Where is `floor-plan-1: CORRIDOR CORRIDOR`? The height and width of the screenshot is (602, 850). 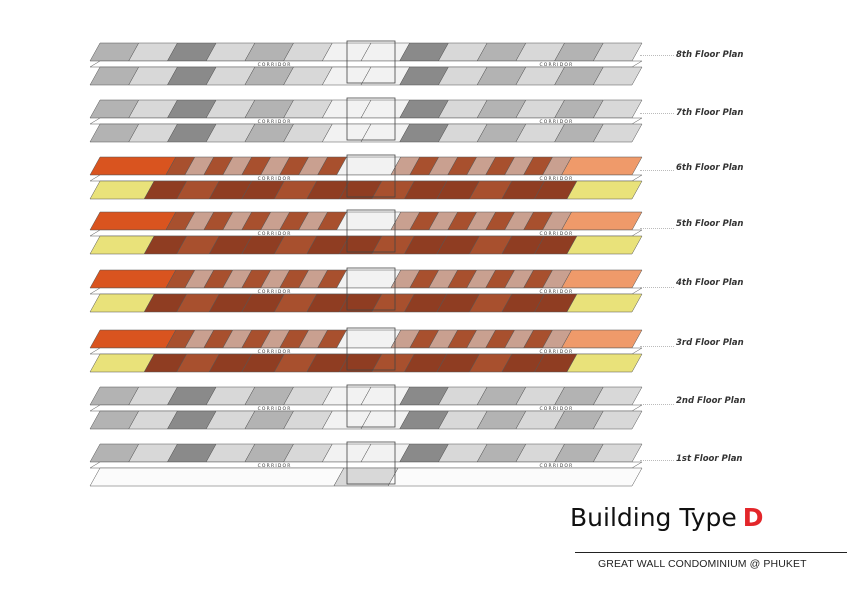
floor-plan-1: CORRIDOR CORRIDOR is located at coordinates (366, 464).